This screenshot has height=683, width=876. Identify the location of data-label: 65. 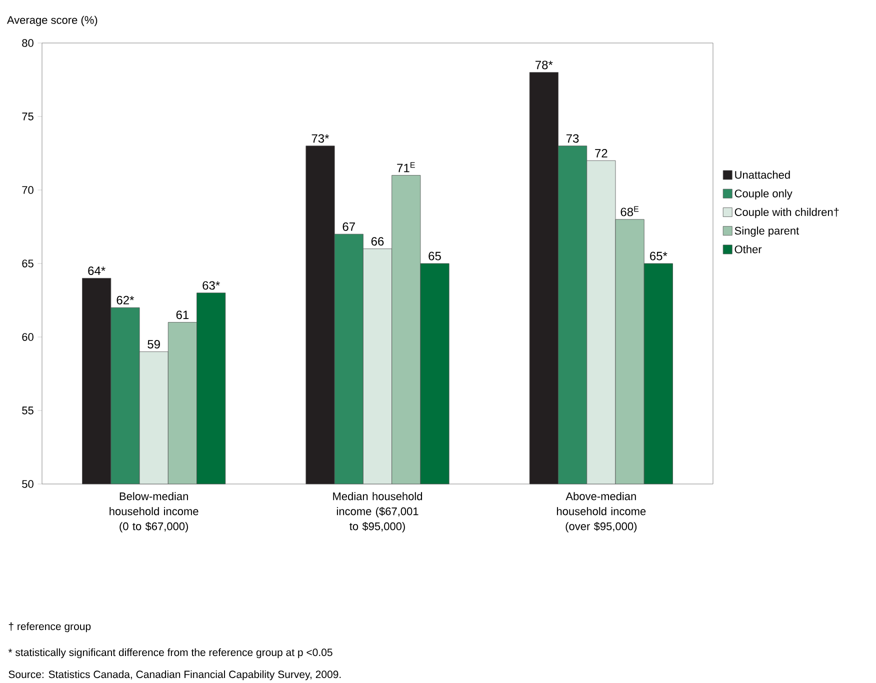
(434, 256).